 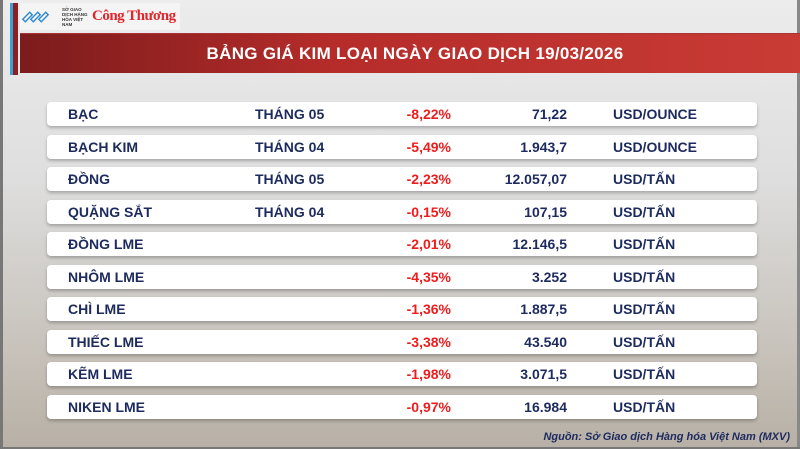 What do you see at coordinates (402, 341) in the screenshot?
I see `table-row: THIẾC LME -3,38% 43.540 USD/TẤN` at bounding box center [402, 341].